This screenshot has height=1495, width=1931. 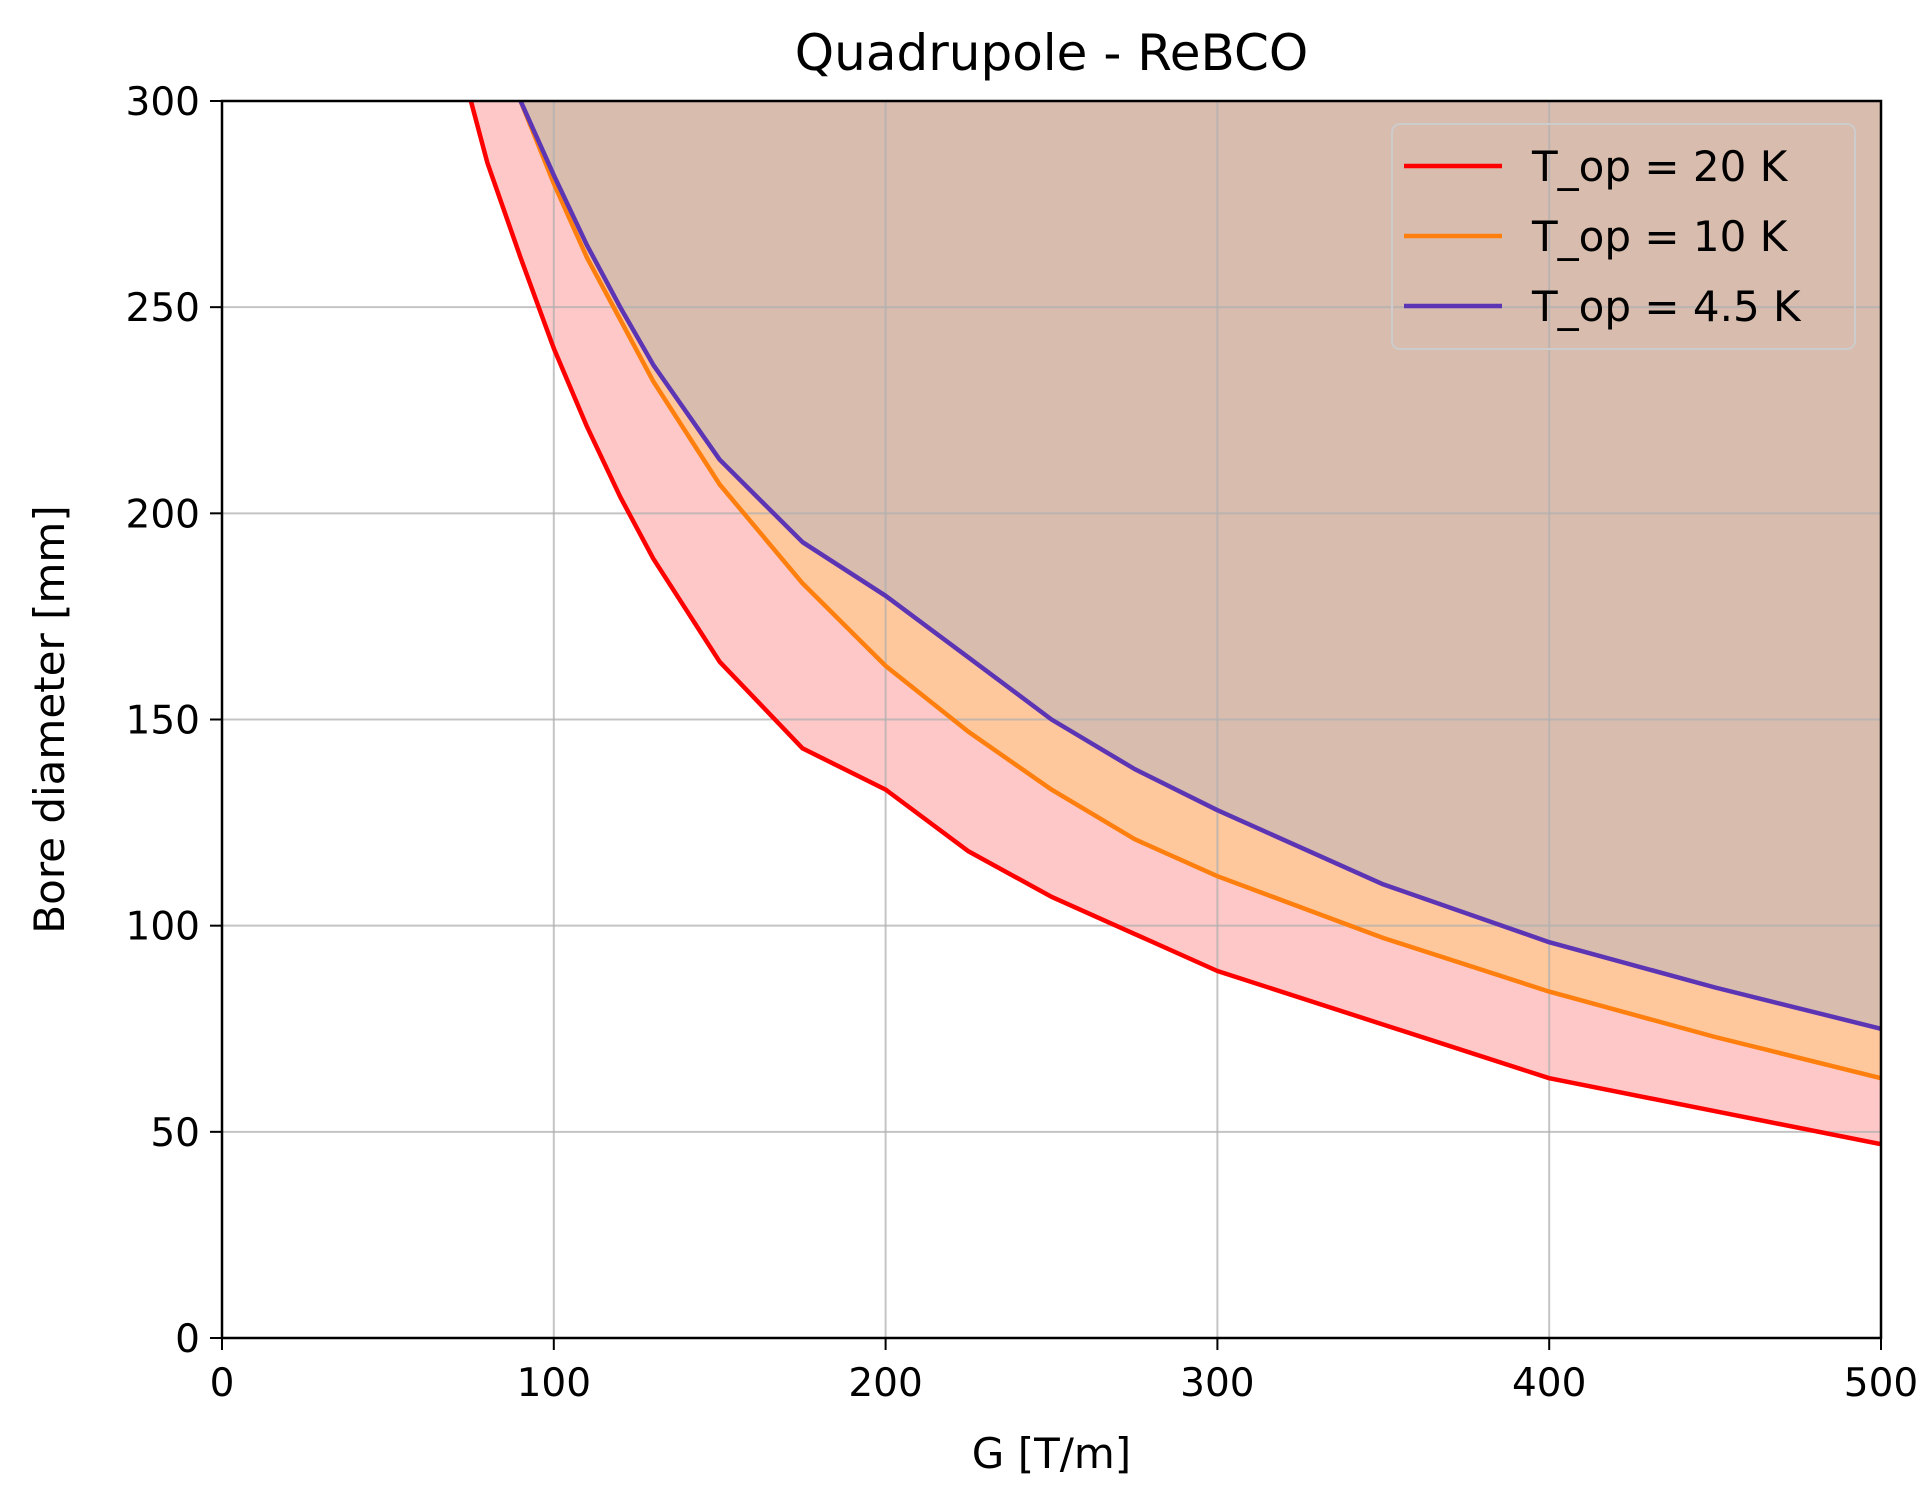 What do you see at coordinates (1217, 1383) in the screenshot?
I see `x-tick-label: 300` at bounding box center [1217, 1383].